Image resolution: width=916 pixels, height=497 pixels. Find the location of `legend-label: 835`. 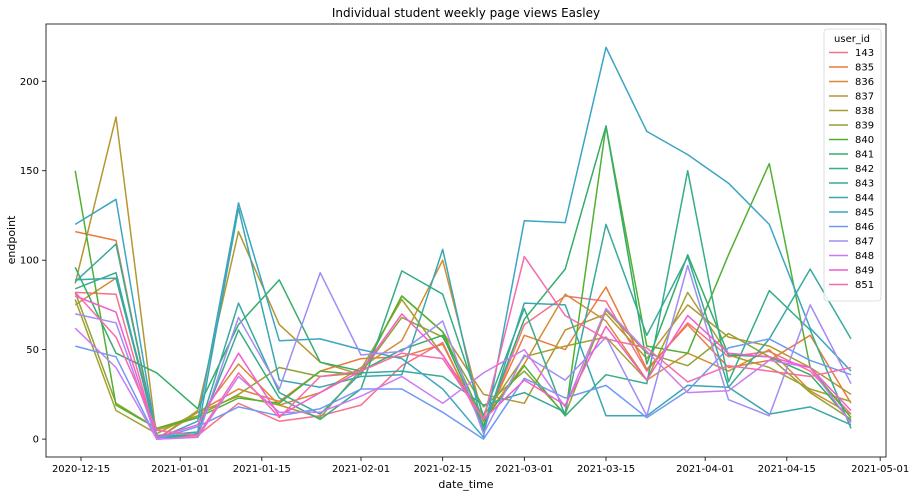

legend-label: 835 is located at coordinates (864, 68).